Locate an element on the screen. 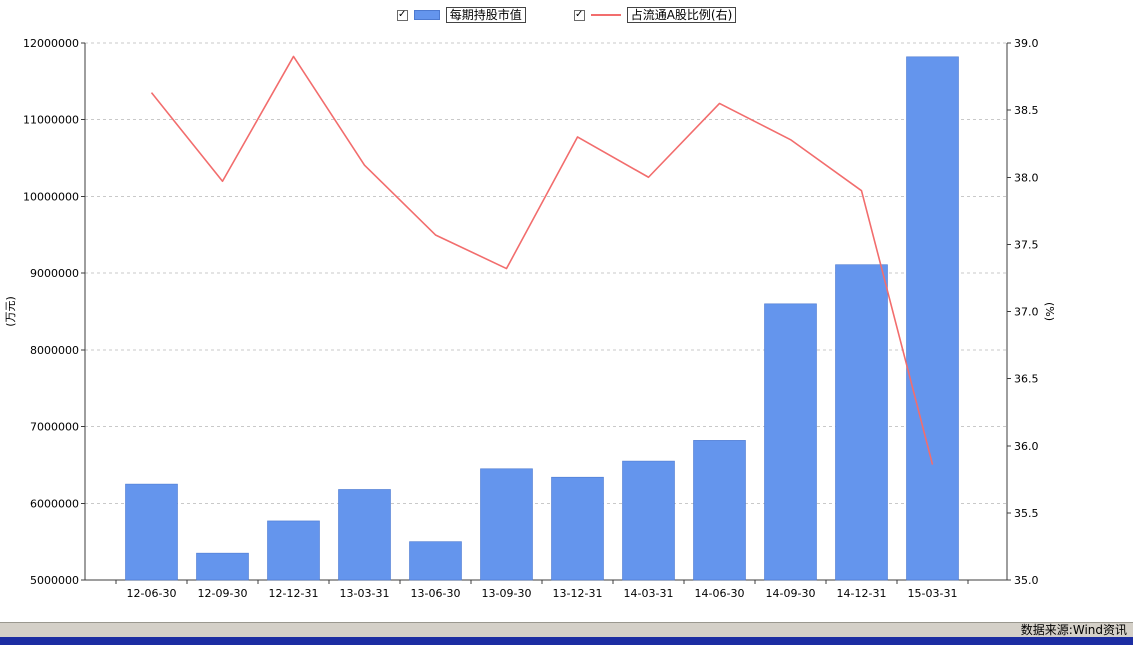 The height and width of the screenshot is (645, 1133). right-axis-tick-label: 36.0 is located at coordinates (1026, 446).